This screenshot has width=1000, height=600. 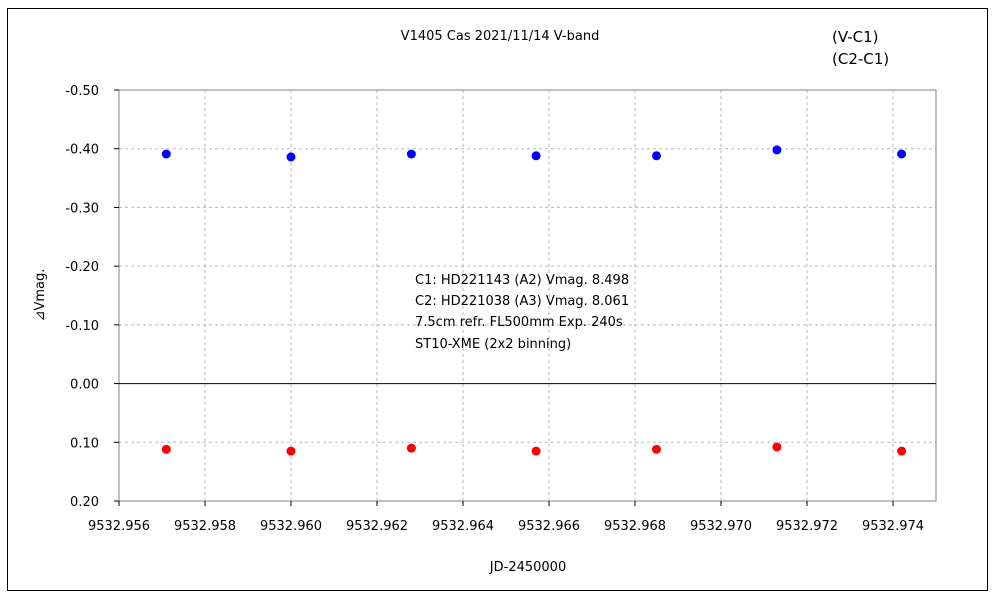 I want to click on chart-title: V1405 Cas 2021/11/14 V-band, so click(x=500, y=36).